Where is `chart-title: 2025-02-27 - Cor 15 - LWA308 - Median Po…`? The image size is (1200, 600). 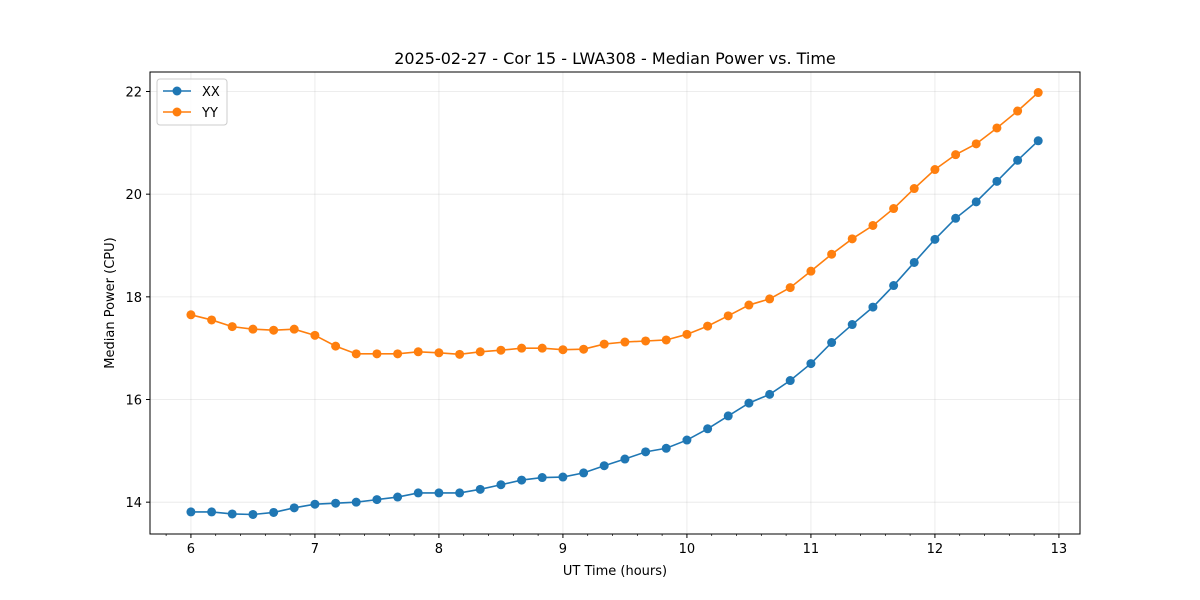
chart-title: 2025-02-27 - Cor 15 - LWA308 - Median Po… is located at coordinates (615, 58).